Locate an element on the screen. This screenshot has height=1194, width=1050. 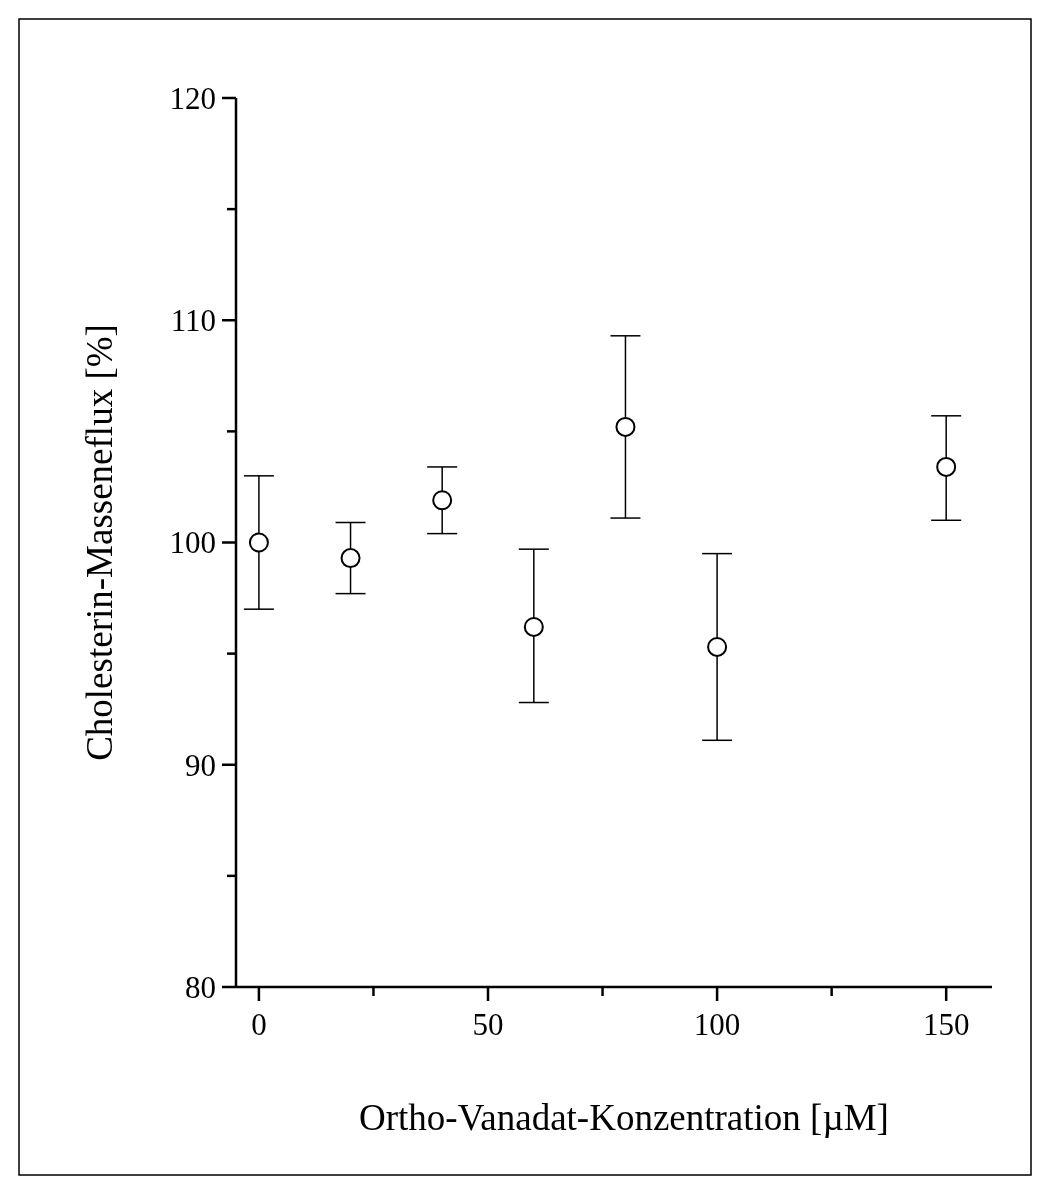
y-tick-label: 120 is located at coordinates (192, 98).